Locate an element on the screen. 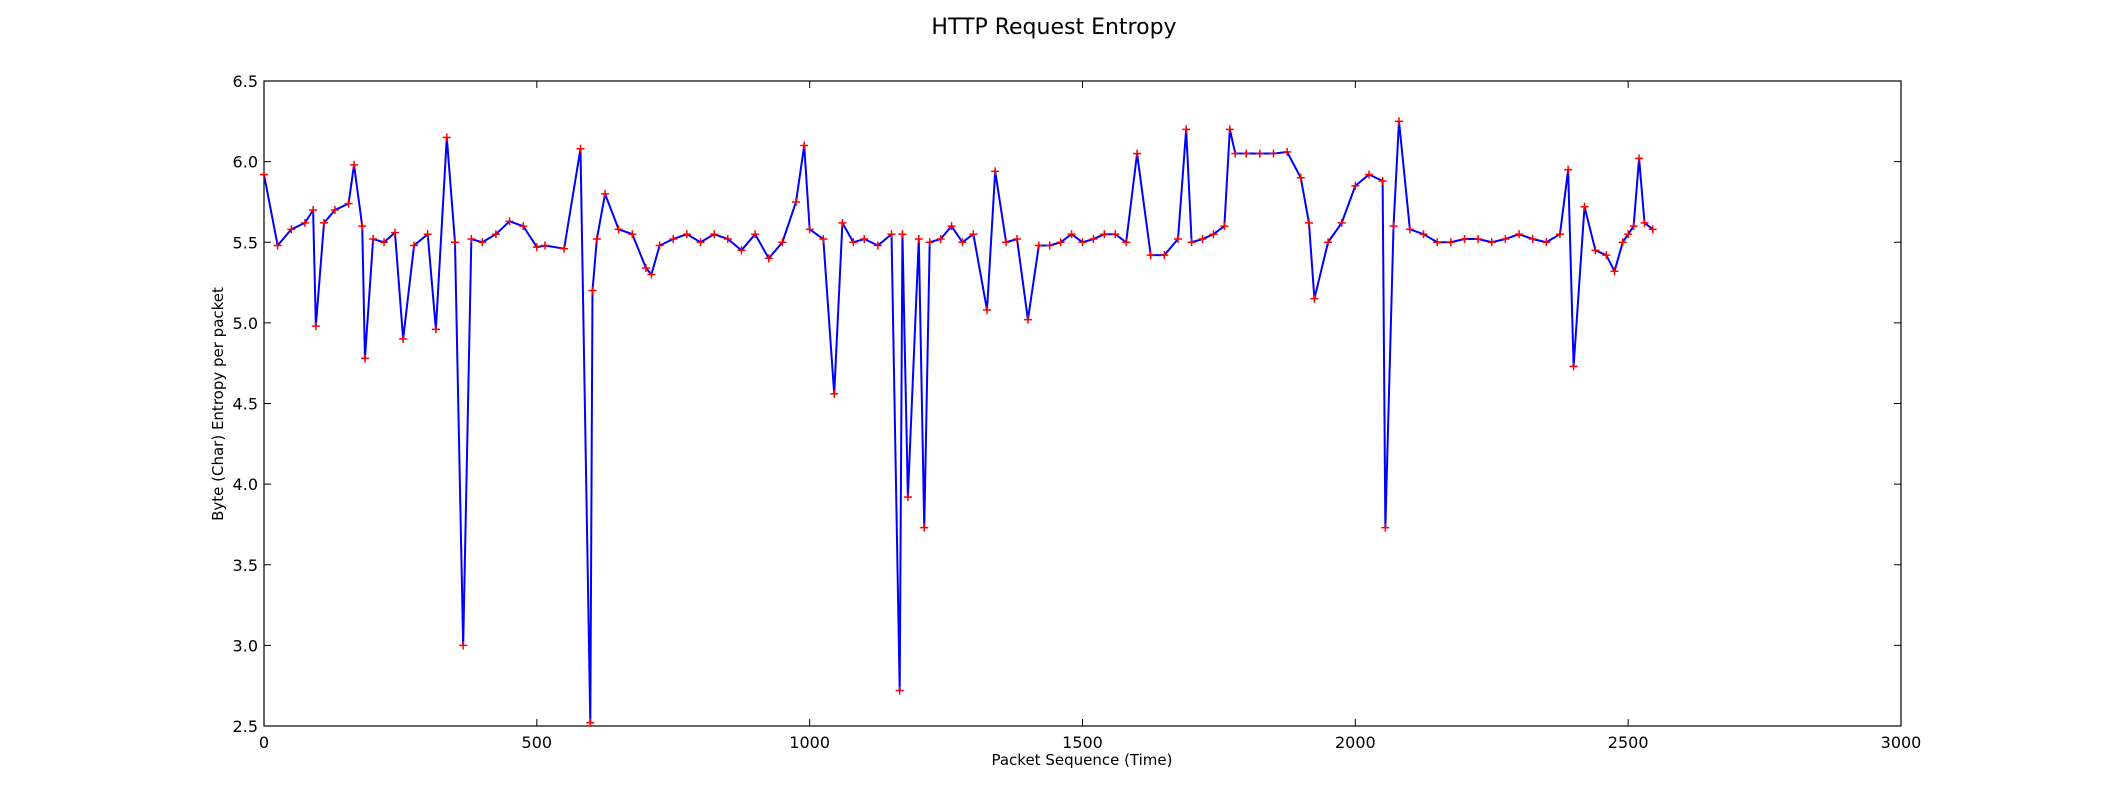  x-tick-label: 1000 is located at coordinates (809, 742).